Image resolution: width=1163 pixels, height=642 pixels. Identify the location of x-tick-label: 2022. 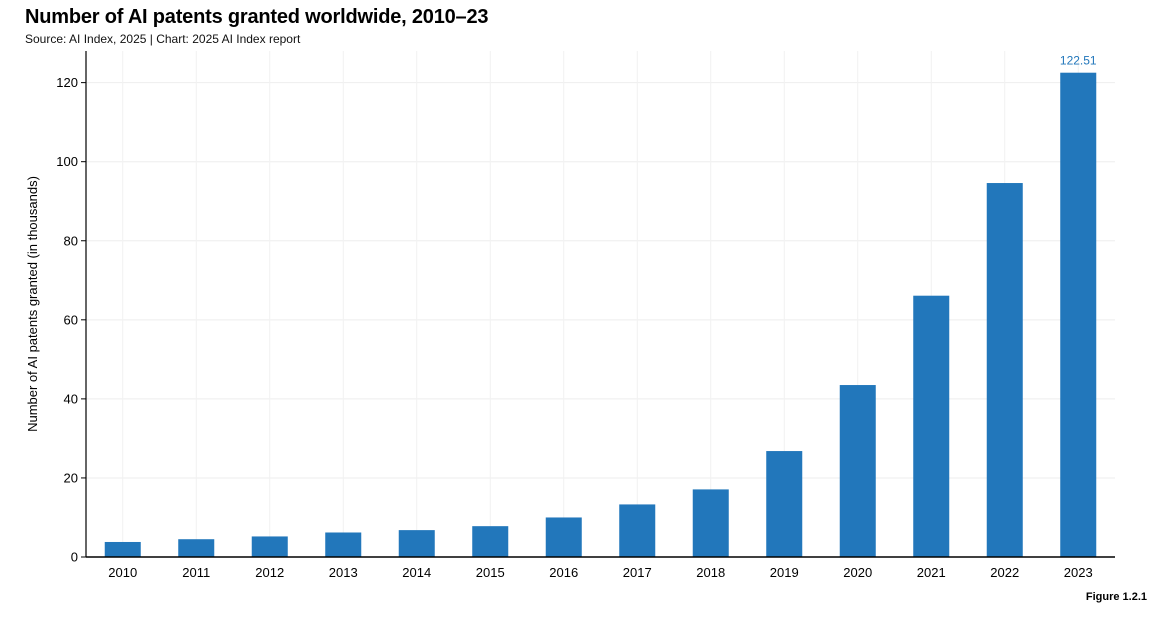
(1004, 572).